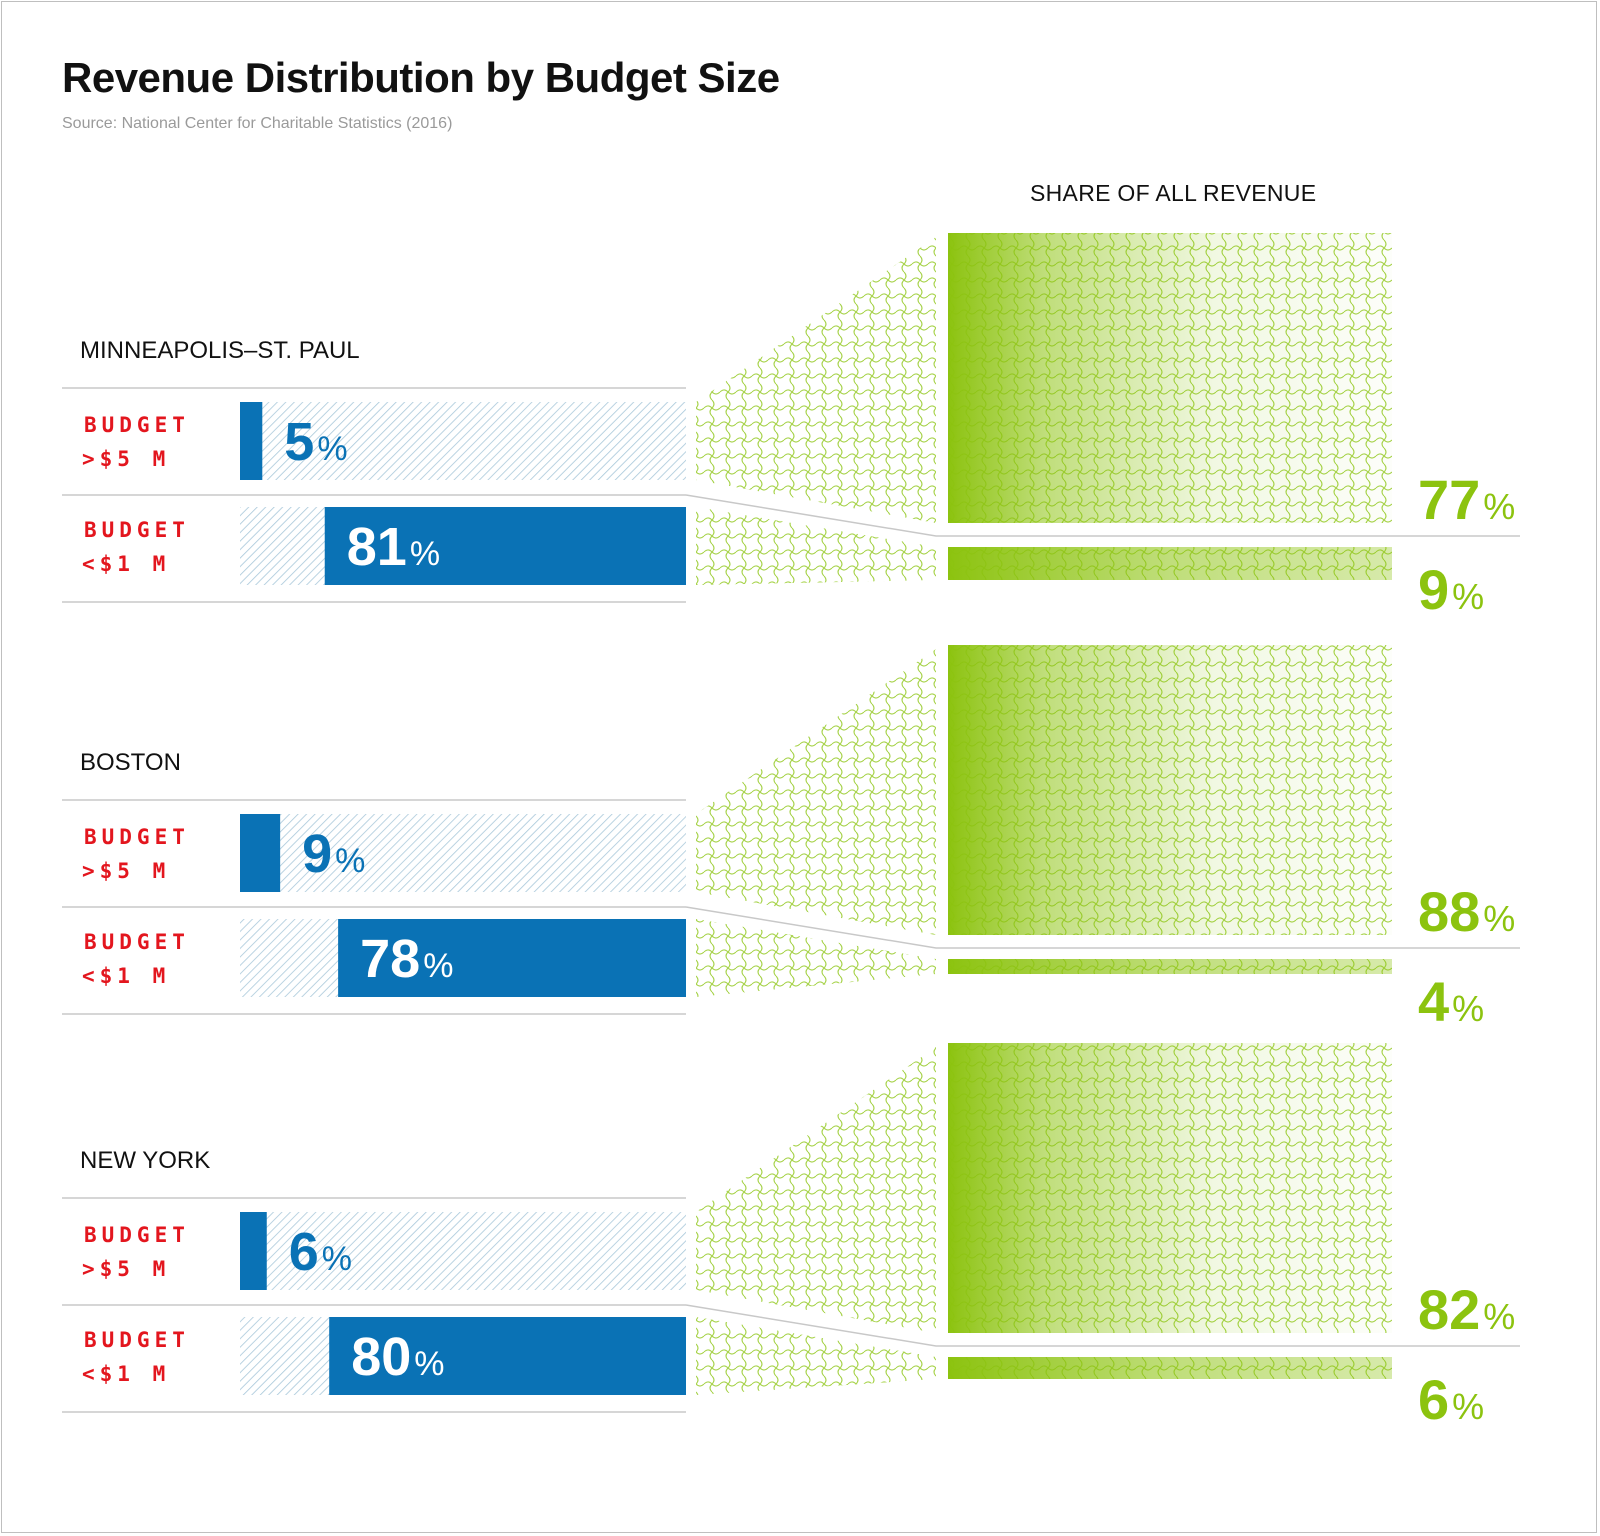  I want to click on revenue-share-label-large: 88%, so click(1466, 911).